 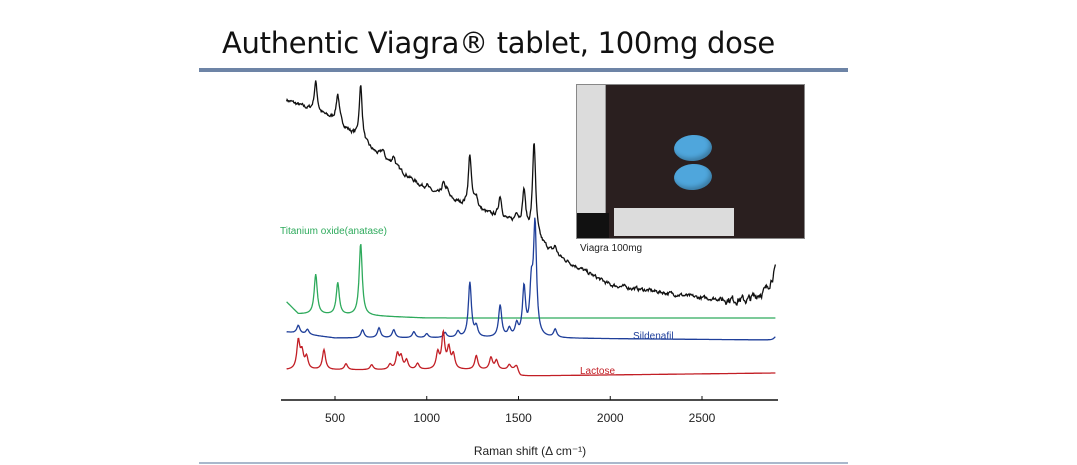 What do you see at coordinates (610, 418) in the screenshot?
I see `x-tick-label: 2000` at bounding box center [610, 418].